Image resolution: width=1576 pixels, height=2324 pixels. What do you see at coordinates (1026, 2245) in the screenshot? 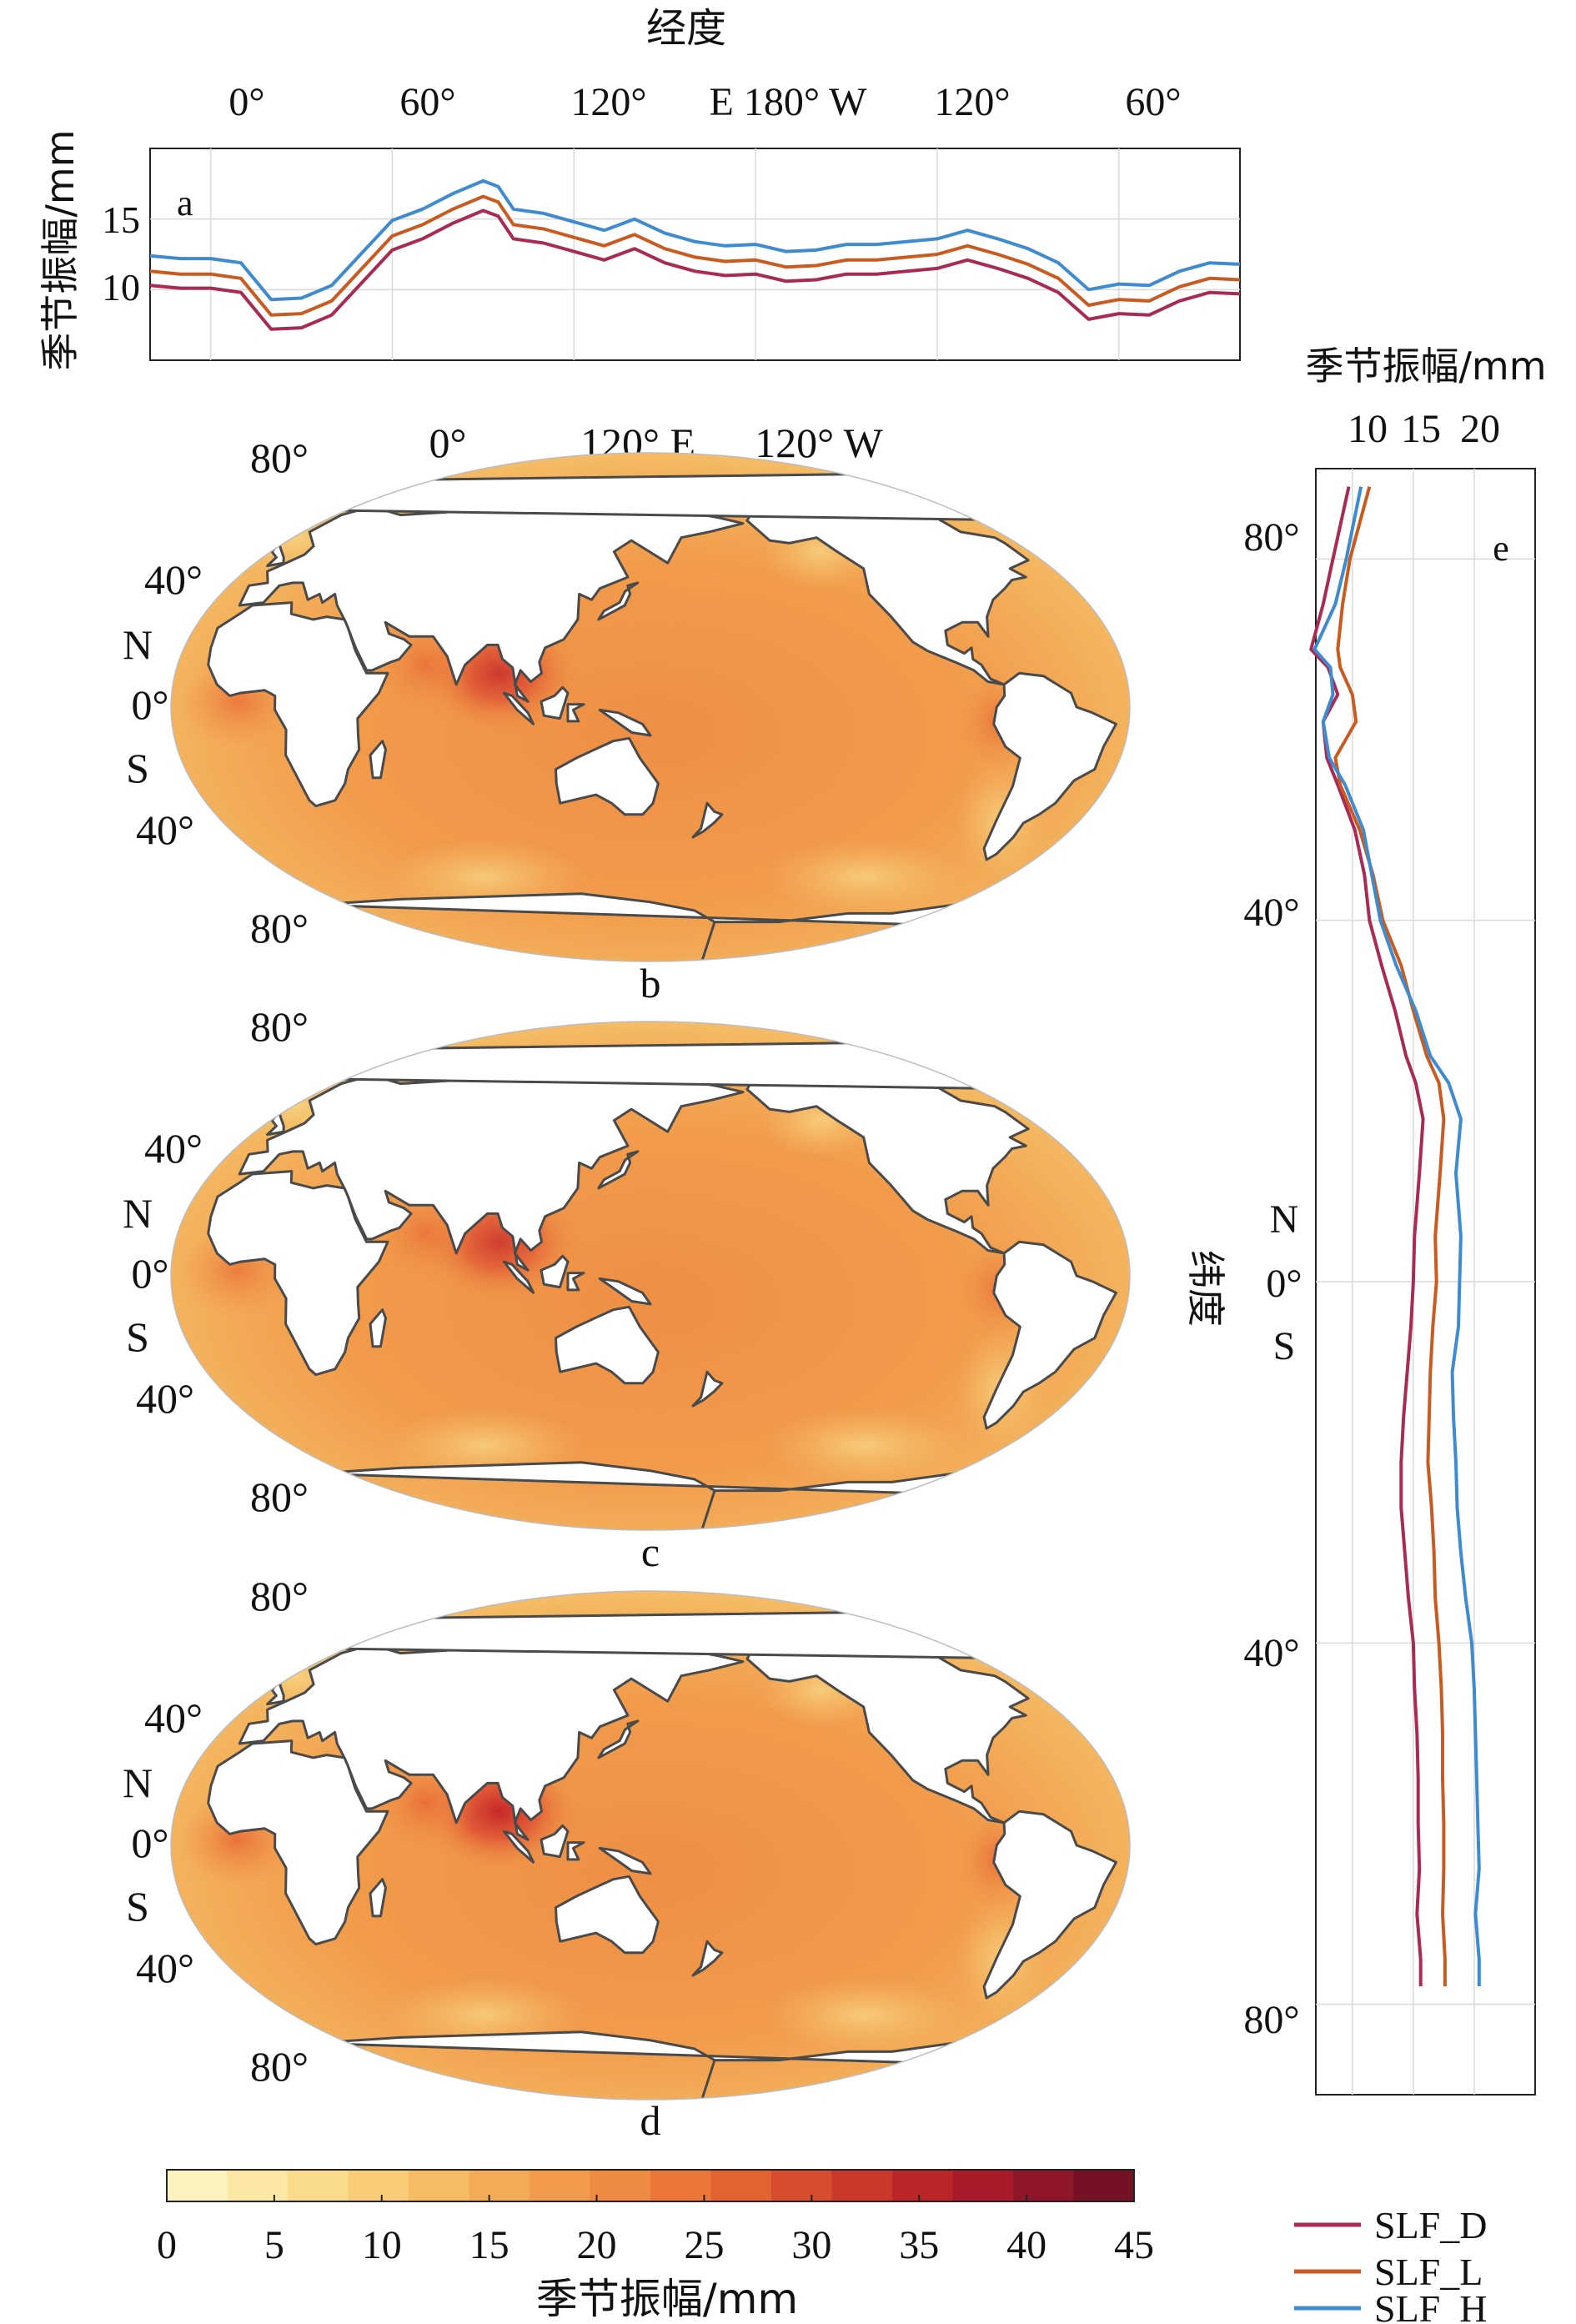
I see `colorbar-tick-label: 40` at bounding box center [1026, 2245].